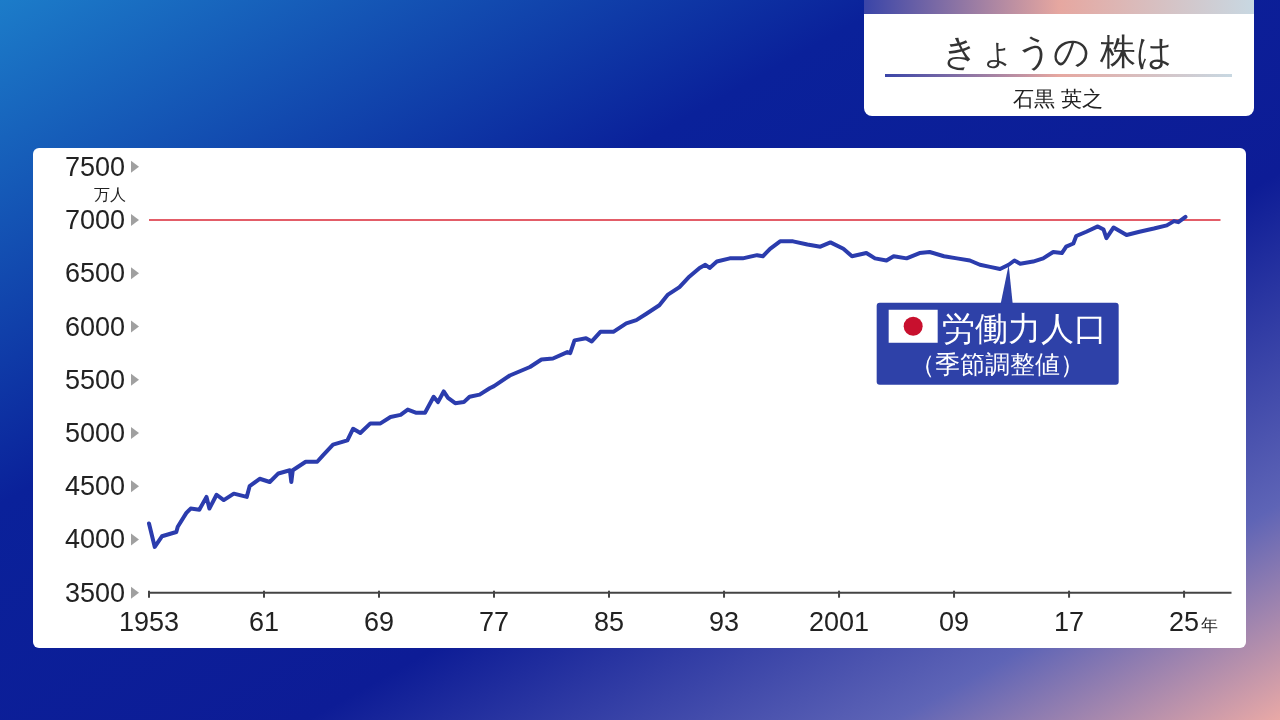 This screenshot has height=720, width=1280. I want to click on y-tick-label: 7000, so click(94, 220).